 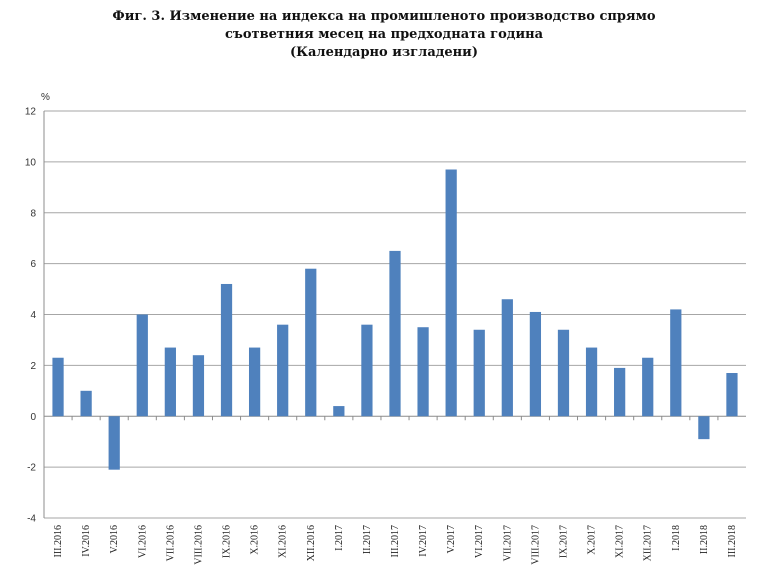 I want to click on y-tick-label: 10, so click(x=31, y=162).